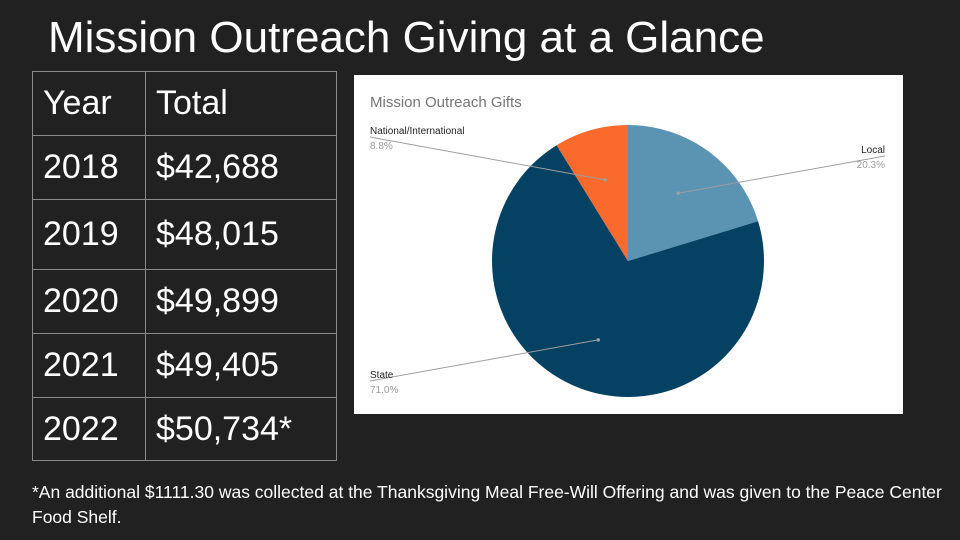 The width and height of the screenshot is (960, 540). Describe the element at coordinates (241, 234) in the screenshot. I see `table-cell-total: $48,015` at that location.